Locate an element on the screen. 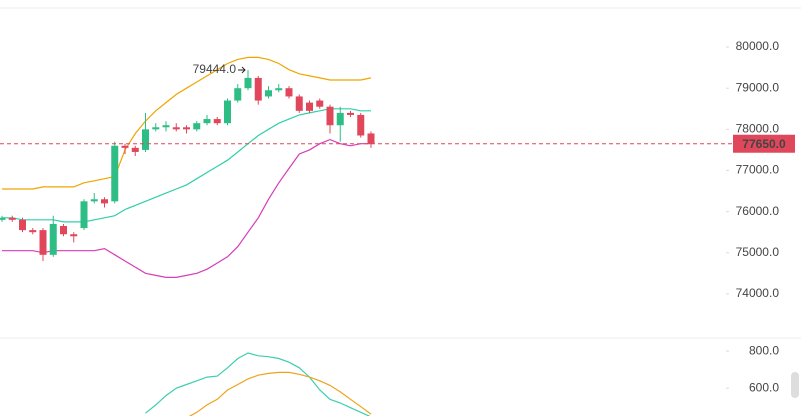  y-tick-label: 76000.0 is located at coordinates (758, 211).